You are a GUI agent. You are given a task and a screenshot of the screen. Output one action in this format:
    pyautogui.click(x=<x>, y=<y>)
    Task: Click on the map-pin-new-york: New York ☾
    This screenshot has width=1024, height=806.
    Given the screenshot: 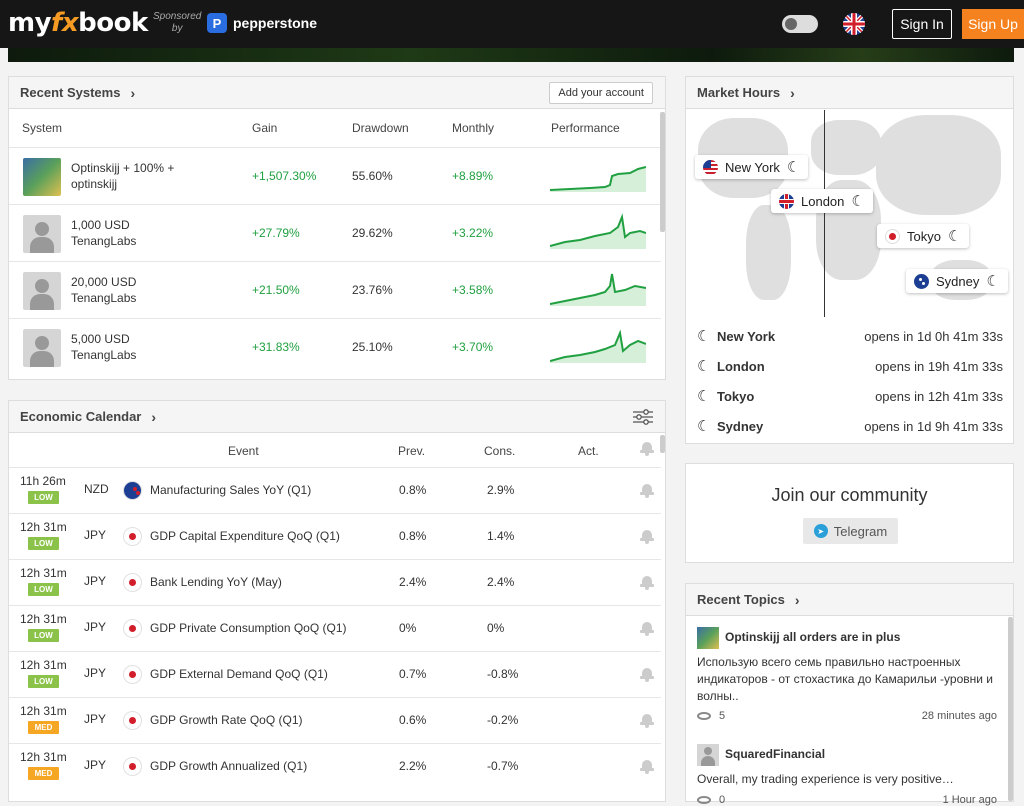 What is the action you would take?
    pyautogui.click(x=752, y=167)
    